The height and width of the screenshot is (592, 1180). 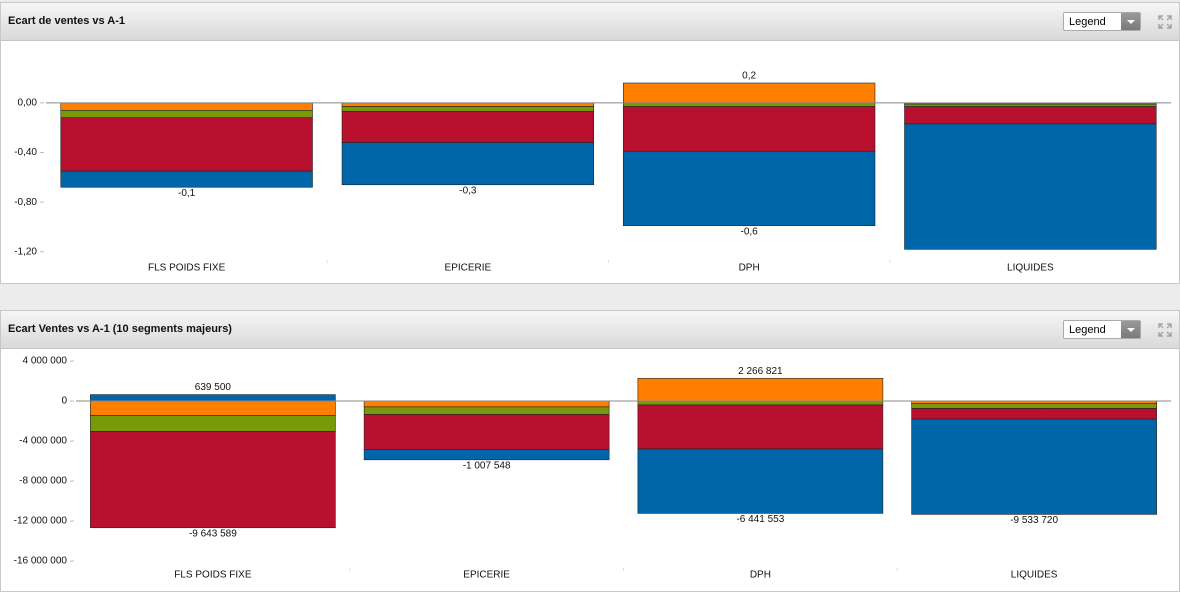 I want to click on value-label: 639 500, so click(x=213, y=387).